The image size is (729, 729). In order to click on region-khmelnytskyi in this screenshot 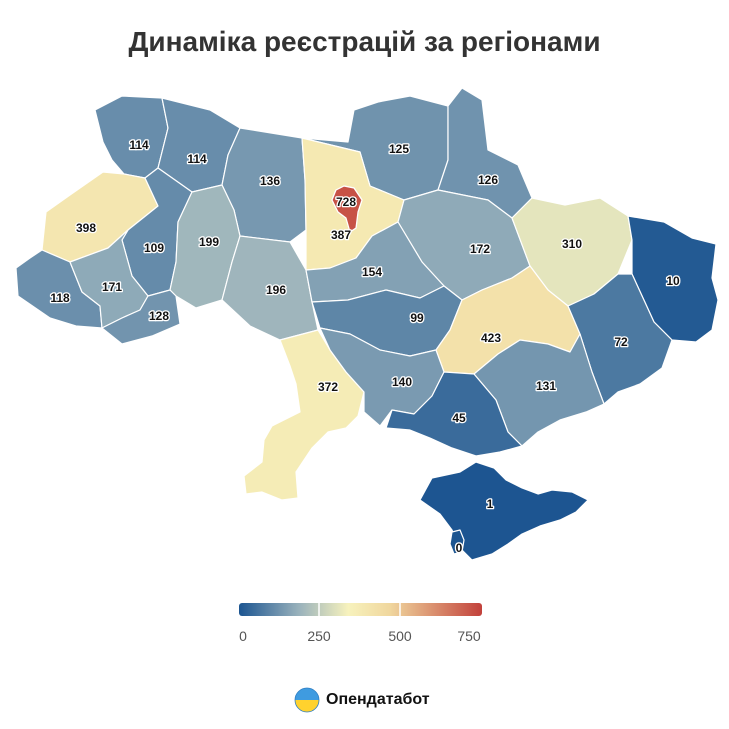, I will do `click(205, 246)`.